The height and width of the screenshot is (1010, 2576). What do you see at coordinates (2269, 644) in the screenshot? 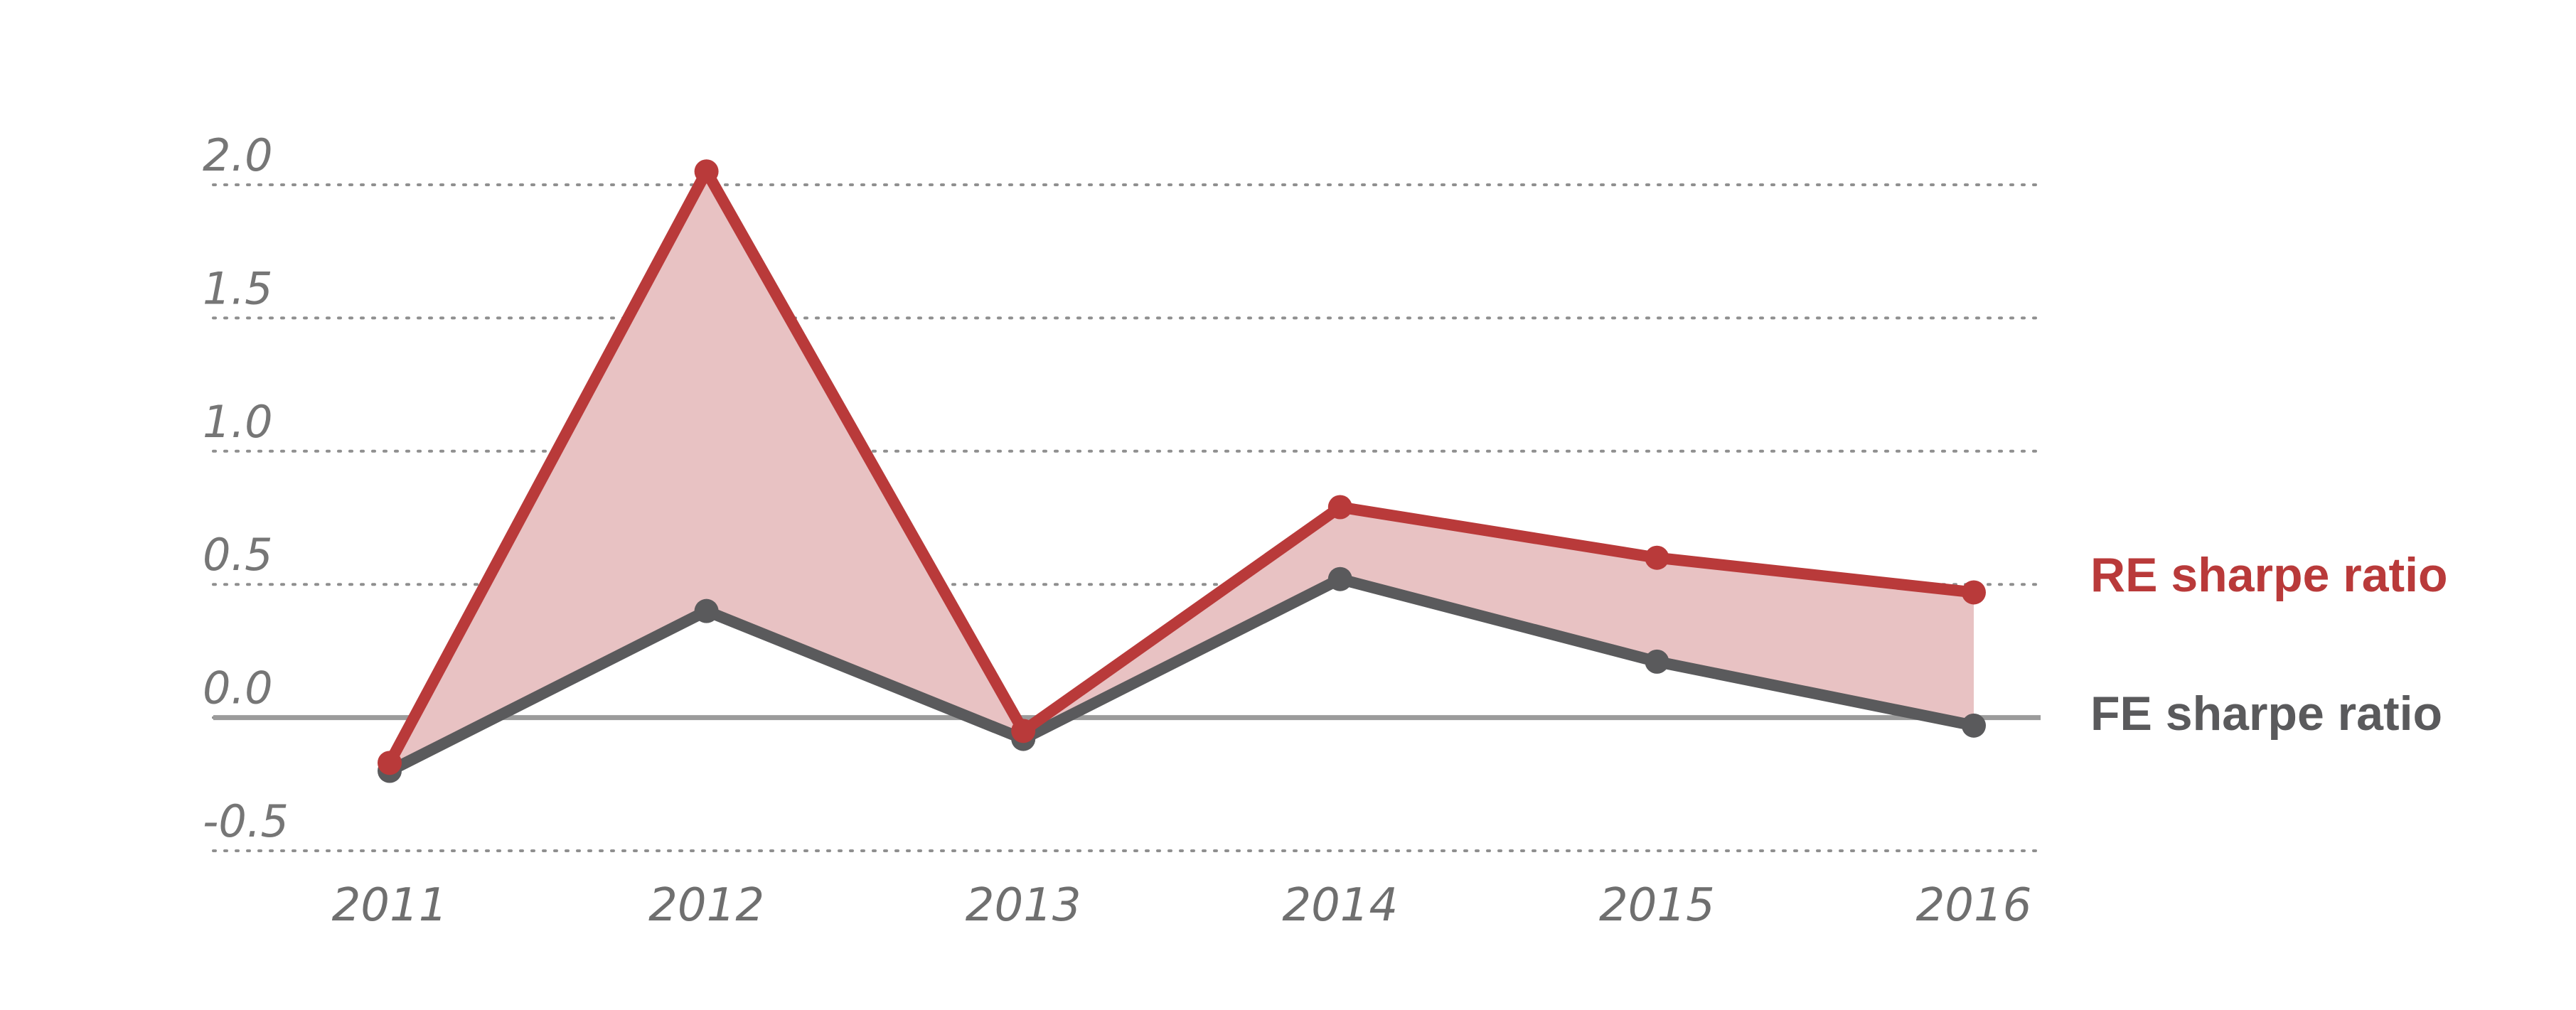
I see `series-labels: RE sharpe ratio FE sharpe ratio` at bounding box center [2269, 644].